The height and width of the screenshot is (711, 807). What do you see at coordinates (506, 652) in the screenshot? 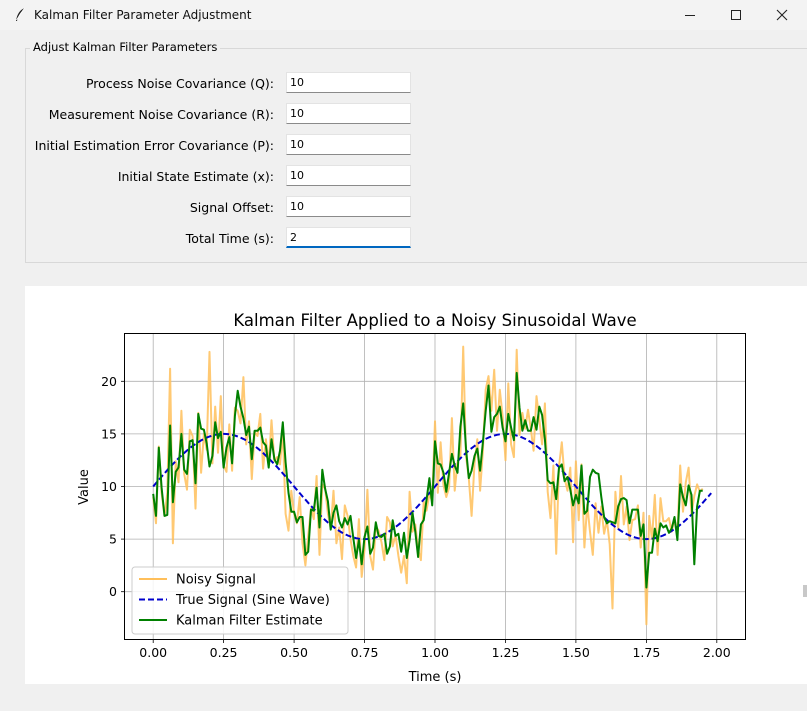
I see `x-tick-label: 1.25` at bounding box center [506, 652].